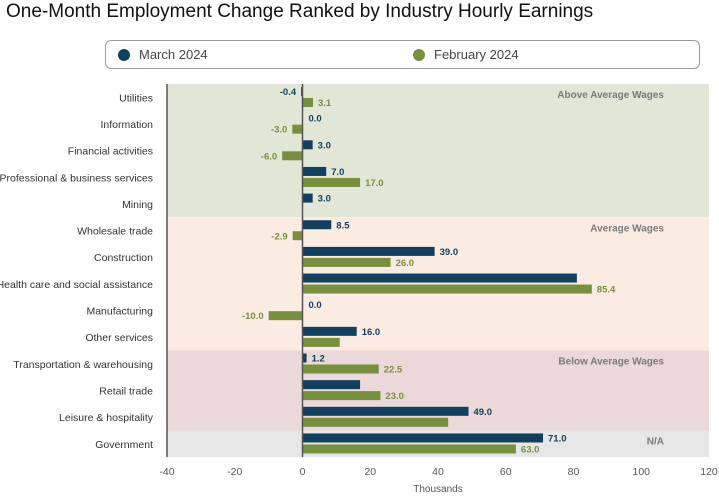 This screenshot has width=719, height=502. Describe the element at coordinates (126, 391) in the screenshot. I see `category-label: Retail trade` at that location.